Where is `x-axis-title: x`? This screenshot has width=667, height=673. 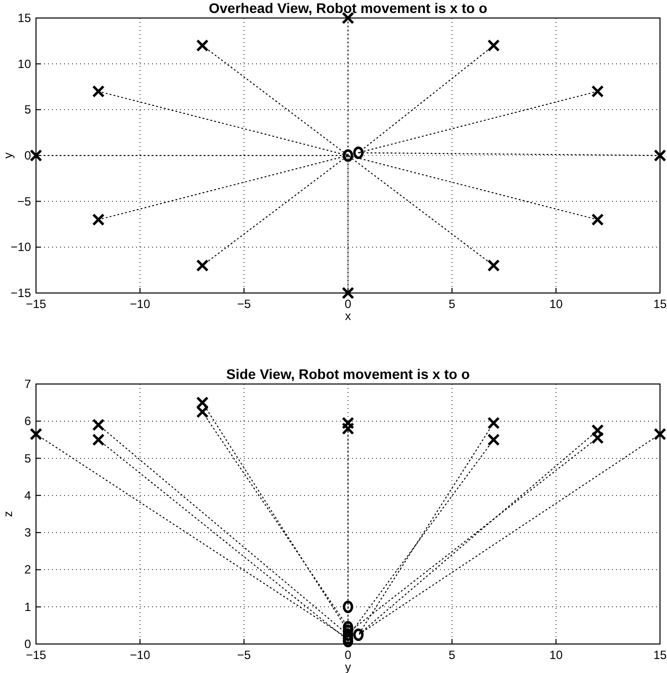 x-axis-title: x is located at coordinates (348, 316).